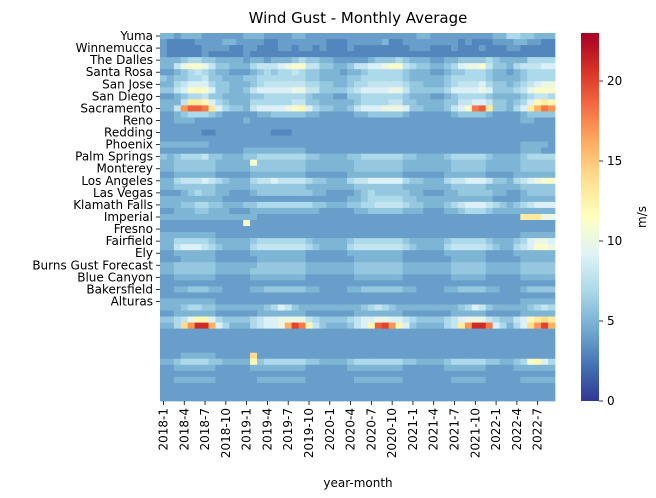 This screenshot has height=498, width=656. Describe the element at coordinates (115, 277) in the screenshot. I see `y-tick-label: Blue Canyon` at that location.